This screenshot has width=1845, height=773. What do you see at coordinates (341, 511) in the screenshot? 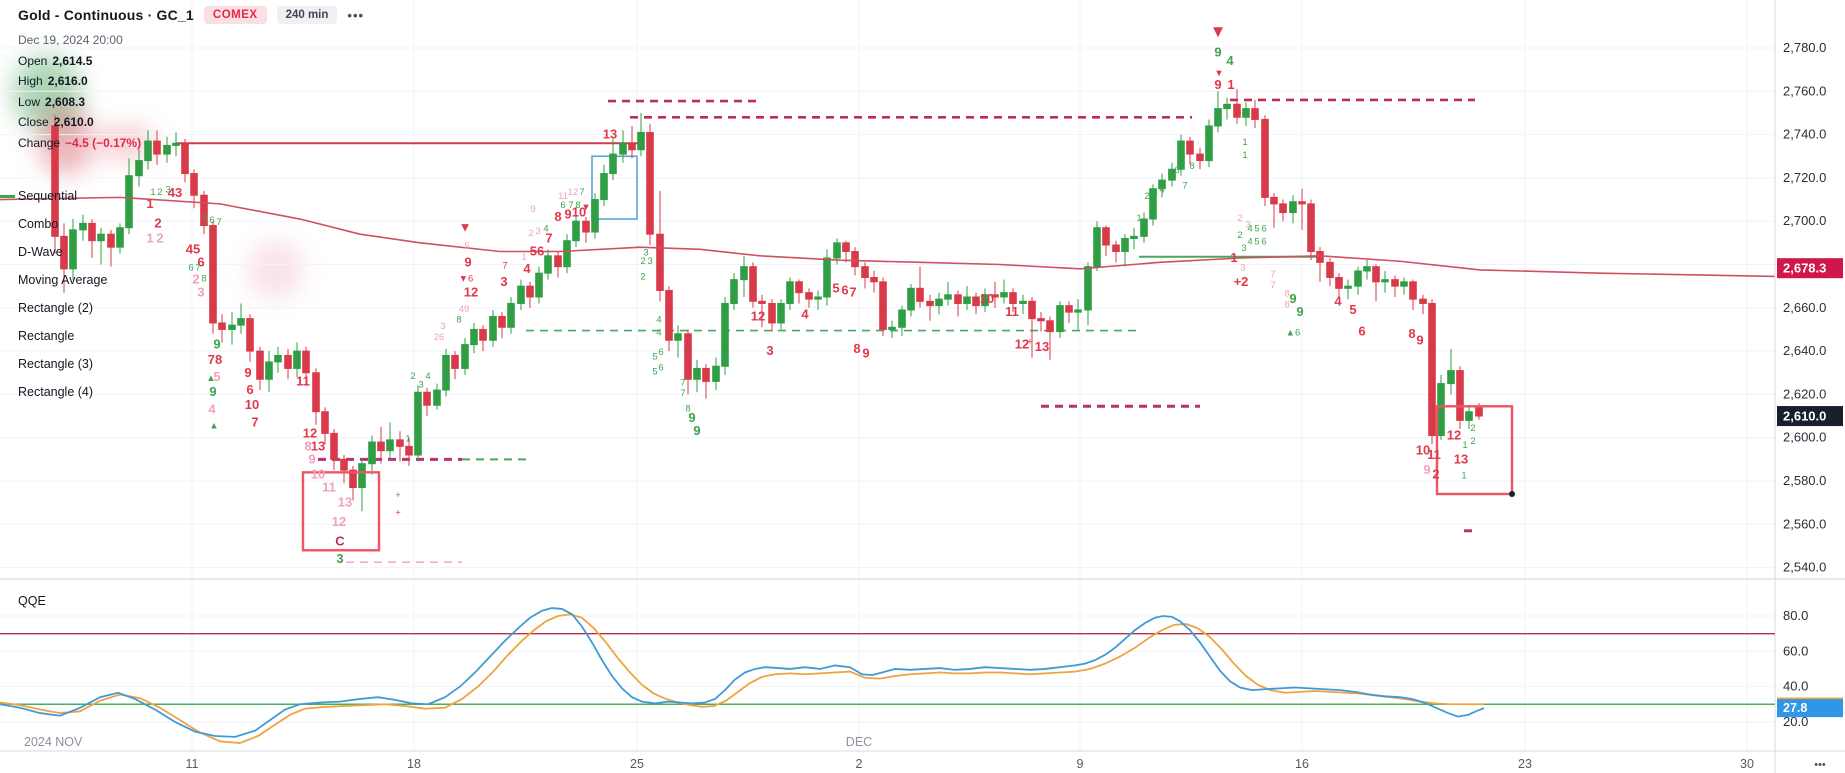
I see `rectangle-drawing-red` at bounding box center [341, 511].